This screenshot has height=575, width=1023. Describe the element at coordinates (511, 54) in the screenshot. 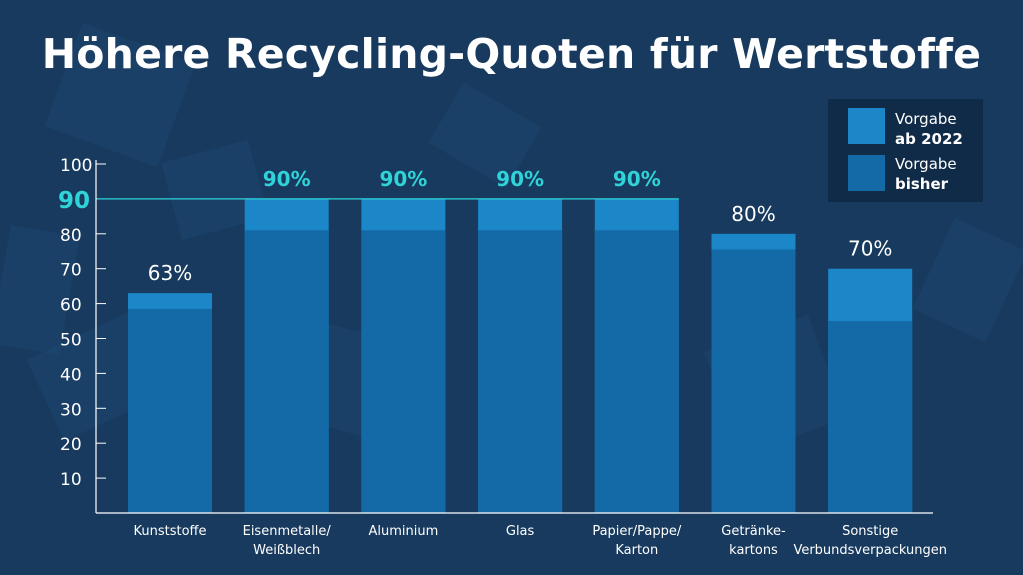

I see `chart-title: Höhere Recycling-Quoten für Wertstoffe` at that location.